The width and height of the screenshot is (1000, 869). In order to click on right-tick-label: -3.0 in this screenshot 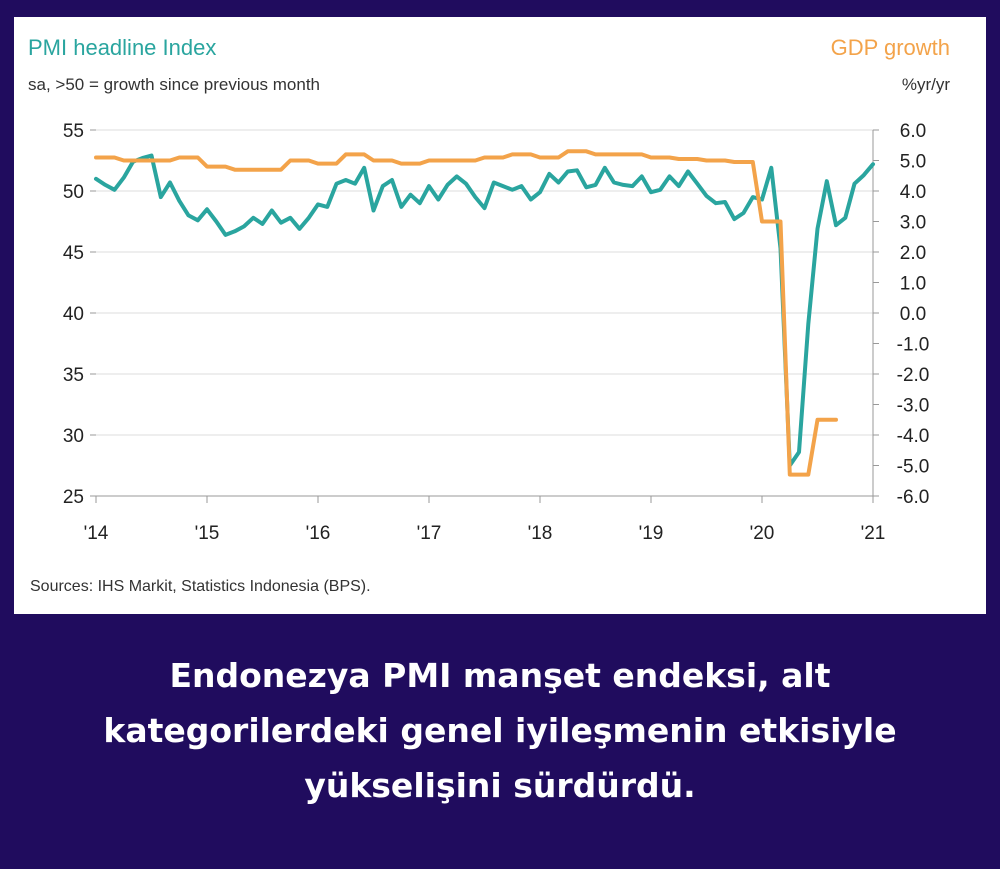, I will do `click(913, 406)`.